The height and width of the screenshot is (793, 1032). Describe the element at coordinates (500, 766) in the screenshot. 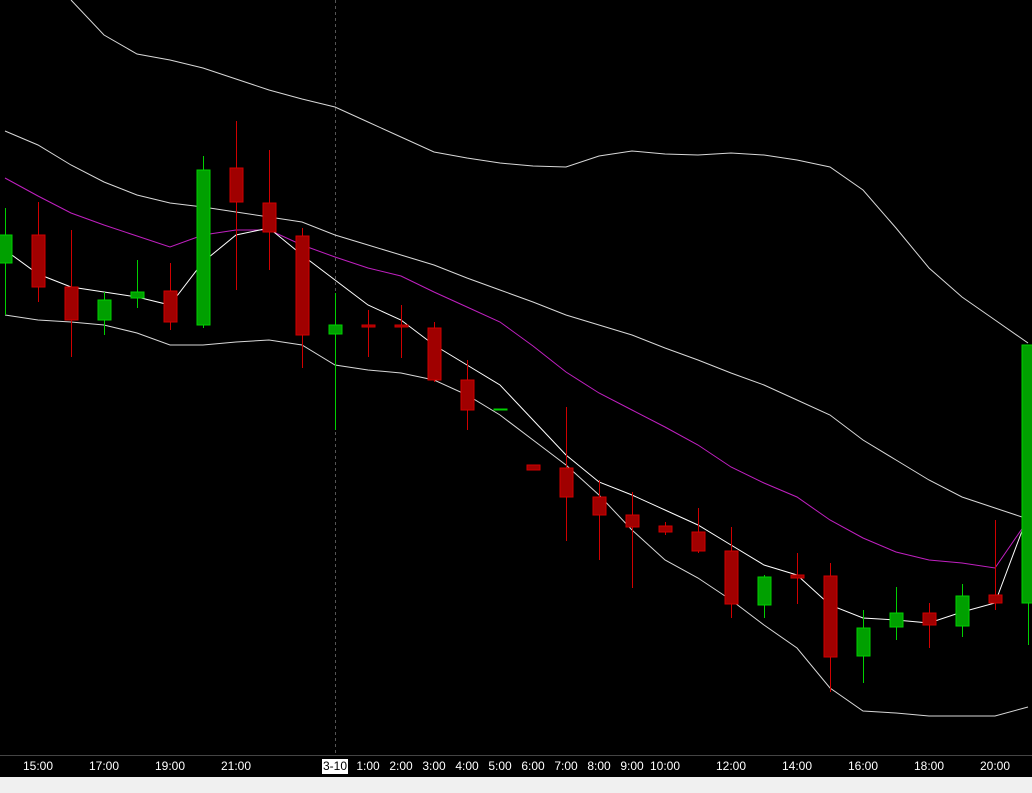

I see `time-label: 5:00` at that location.